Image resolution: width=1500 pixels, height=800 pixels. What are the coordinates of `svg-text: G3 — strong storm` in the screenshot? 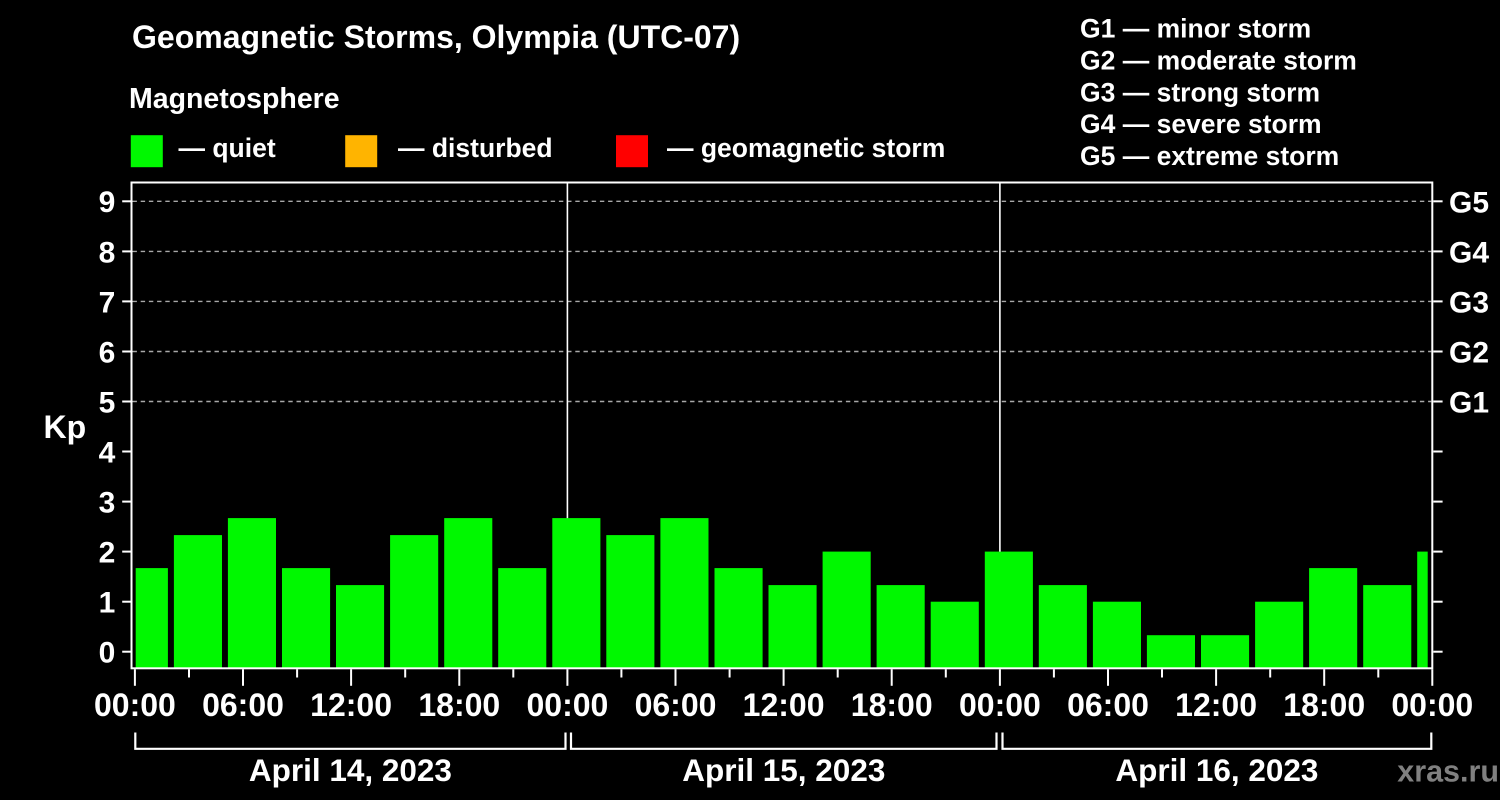 It's located at (1200, 92).